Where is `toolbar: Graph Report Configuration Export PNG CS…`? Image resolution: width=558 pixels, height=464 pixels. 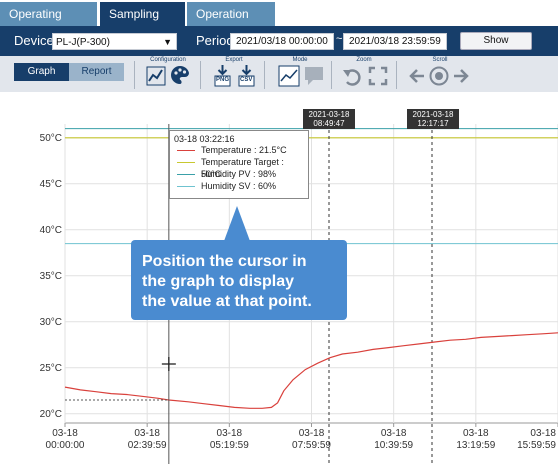
toolbar: Graph Report Configuration Export PNG CS… is located at coordinates (279, 74).